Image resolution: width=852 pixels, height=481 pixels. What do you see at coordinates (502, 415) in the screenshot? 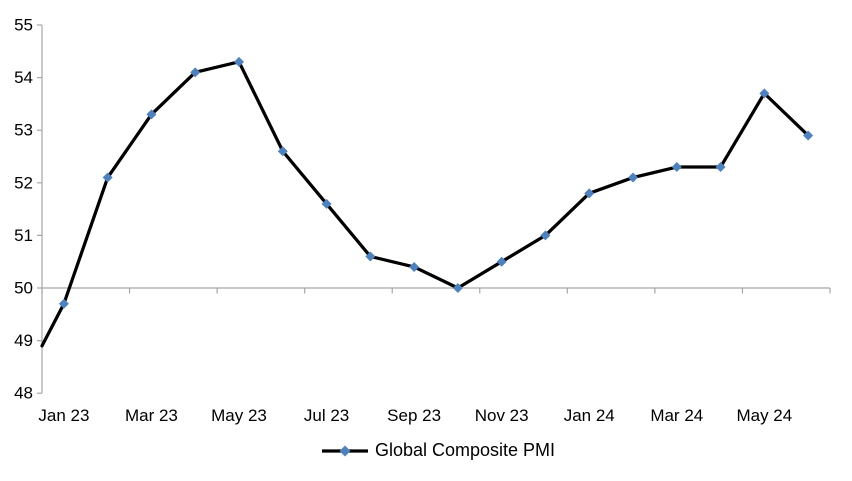
I see `x-axis-tick-label: Nov 23` at bounding box center [502, 415].